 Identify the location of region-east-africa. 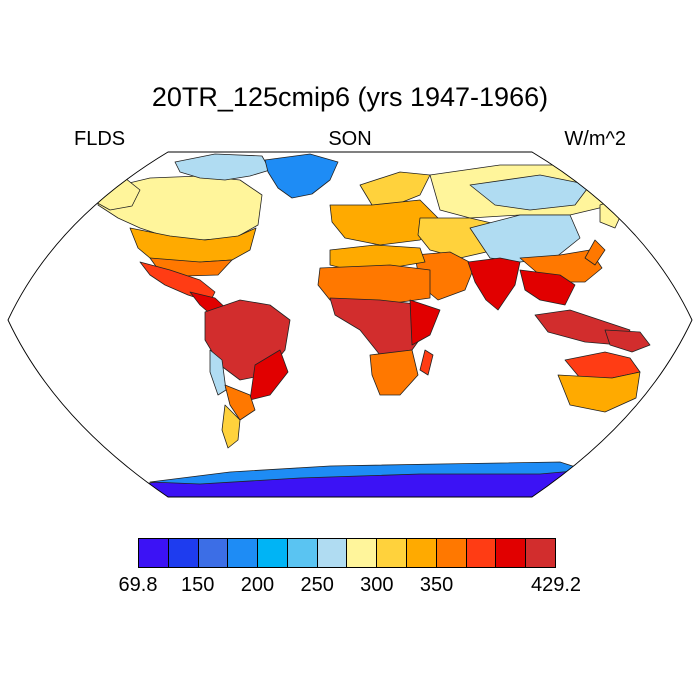
(425, 322).